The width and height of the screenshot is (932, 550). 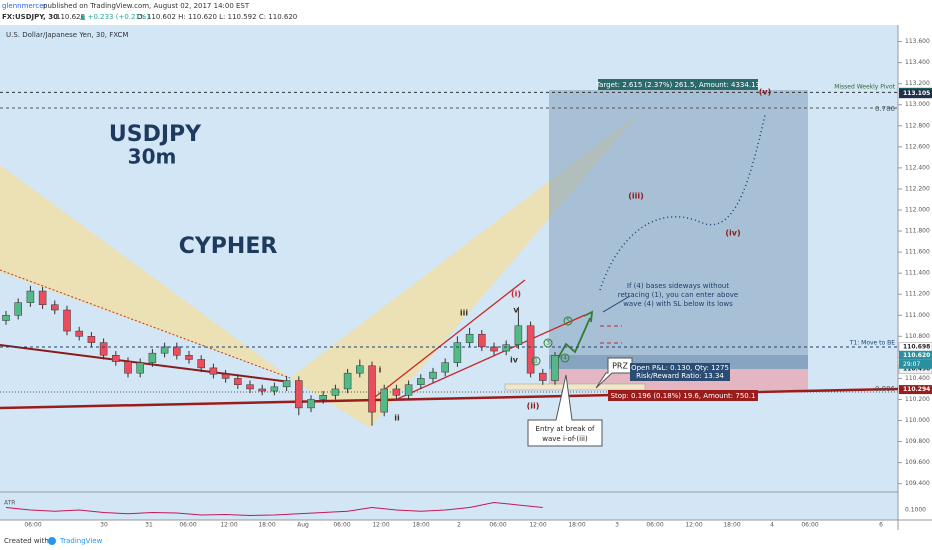 What do you see at coordinates (916, 355) in the screenshot?
I see `price-label: 110.620` at bounding box center [916, 355].